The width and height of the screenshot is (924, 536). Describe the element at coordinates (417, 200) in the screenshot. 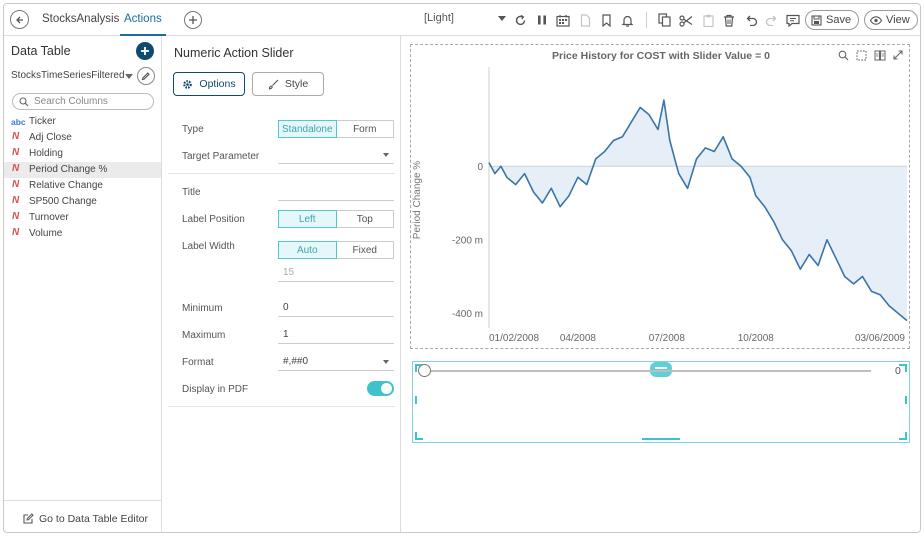

I see `y-axis-label: Period Change %` at that location.